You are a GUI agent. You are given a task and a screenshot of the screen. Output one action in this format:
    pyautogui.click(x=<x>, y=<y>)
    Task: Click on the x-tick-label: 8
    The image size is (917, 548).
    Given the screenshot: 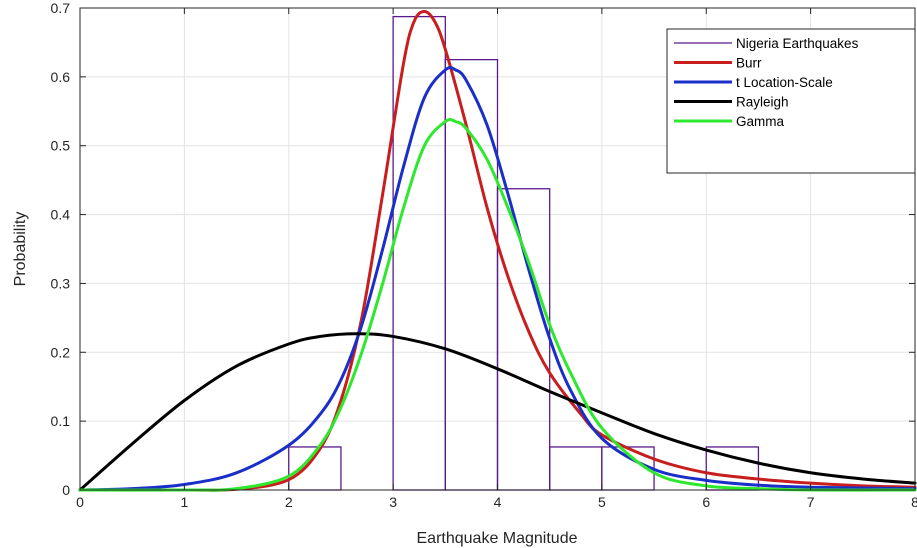 What is the action you would take?
    pyautogui.click(x=914, y=502)
    